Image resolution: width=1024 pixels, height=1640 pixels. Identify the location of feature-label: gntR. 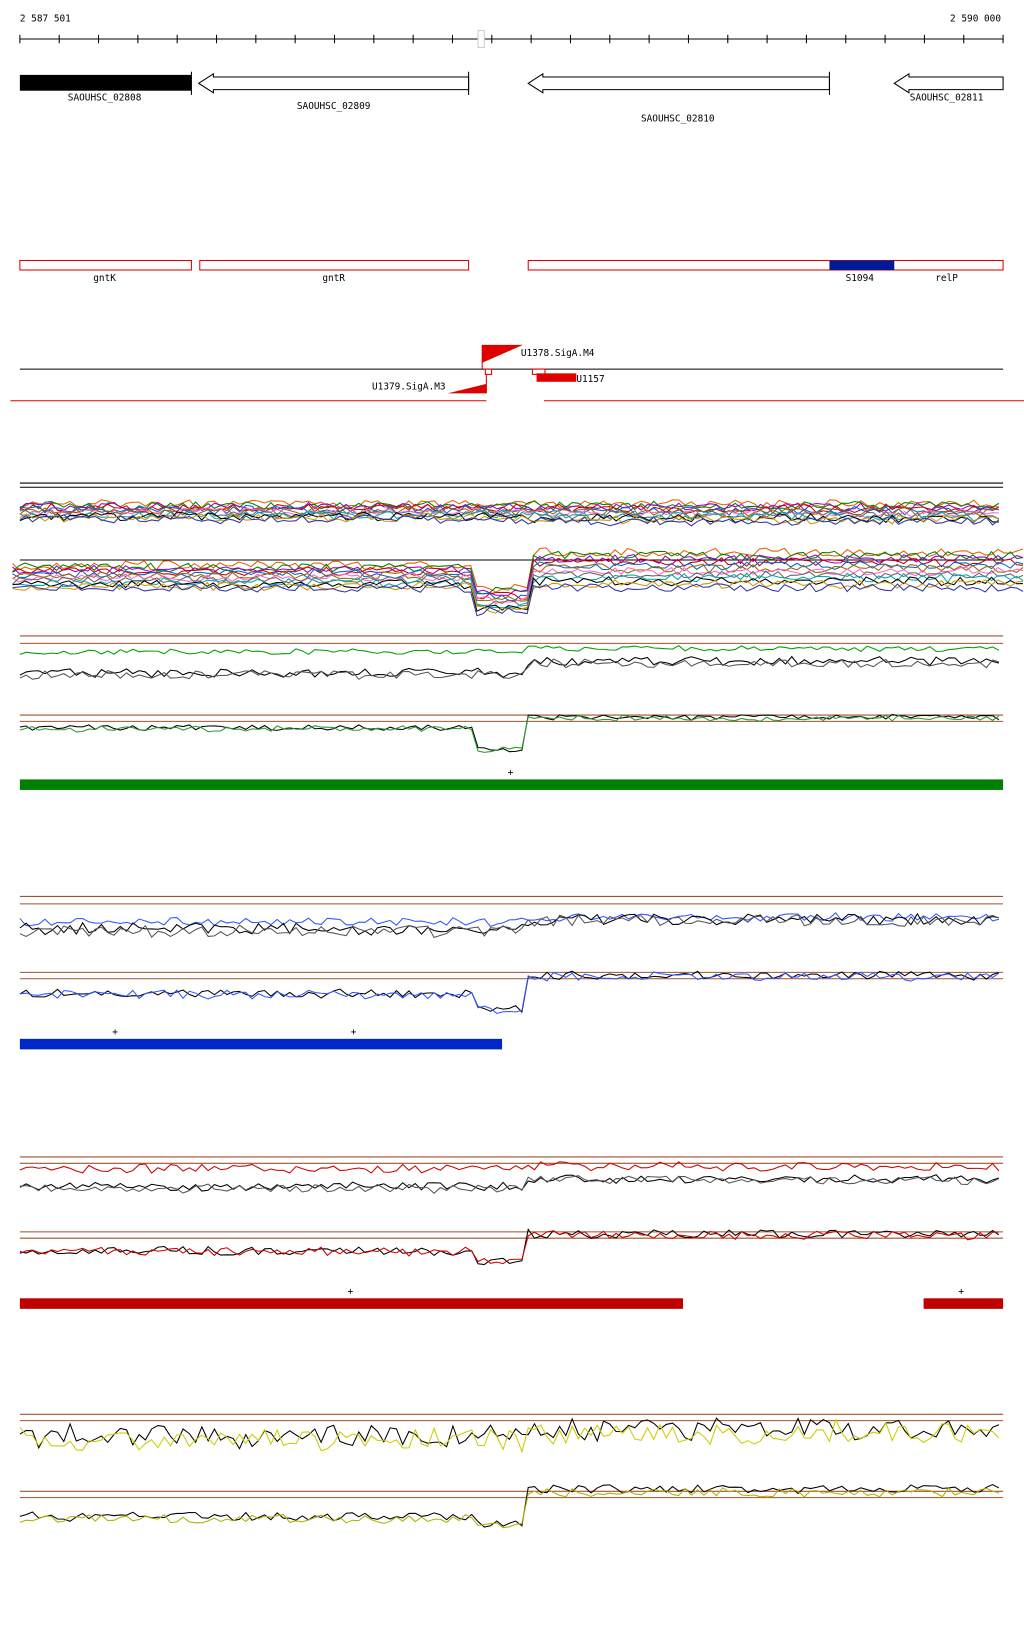
(333, 278).